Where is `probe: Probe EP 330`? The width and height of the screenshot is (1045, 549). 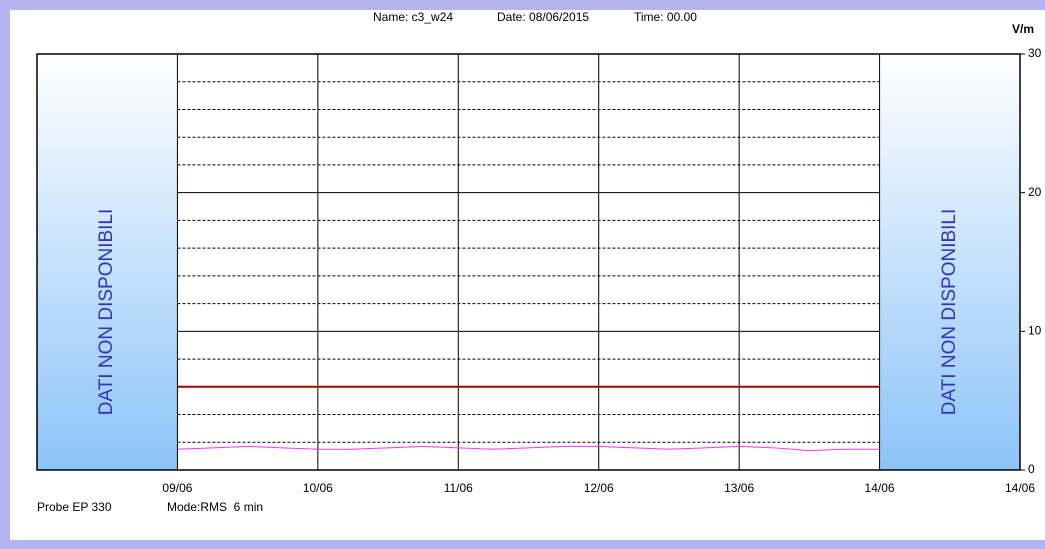
probe: Probe EP 330 is located at coordinates (74, 507).